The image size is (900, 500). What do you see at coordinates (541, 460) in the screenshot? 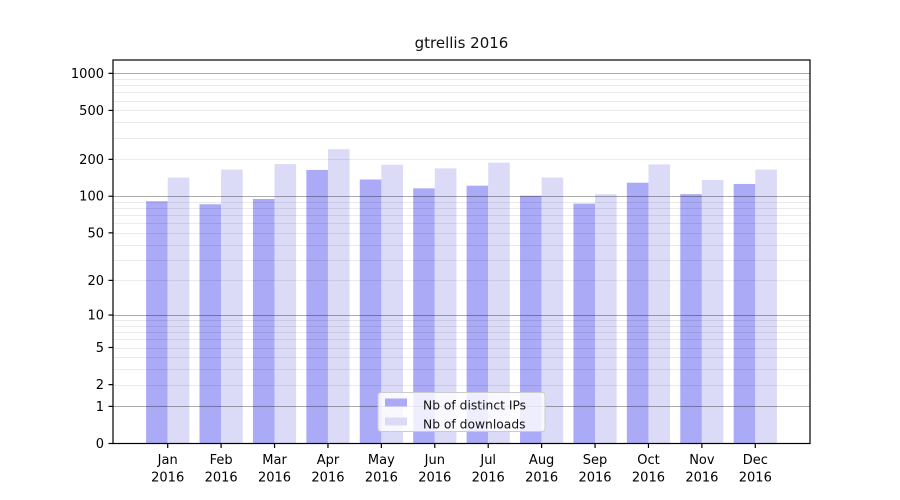
I see `x-tick-label-month: Aug` at bounding box center [541, 460].